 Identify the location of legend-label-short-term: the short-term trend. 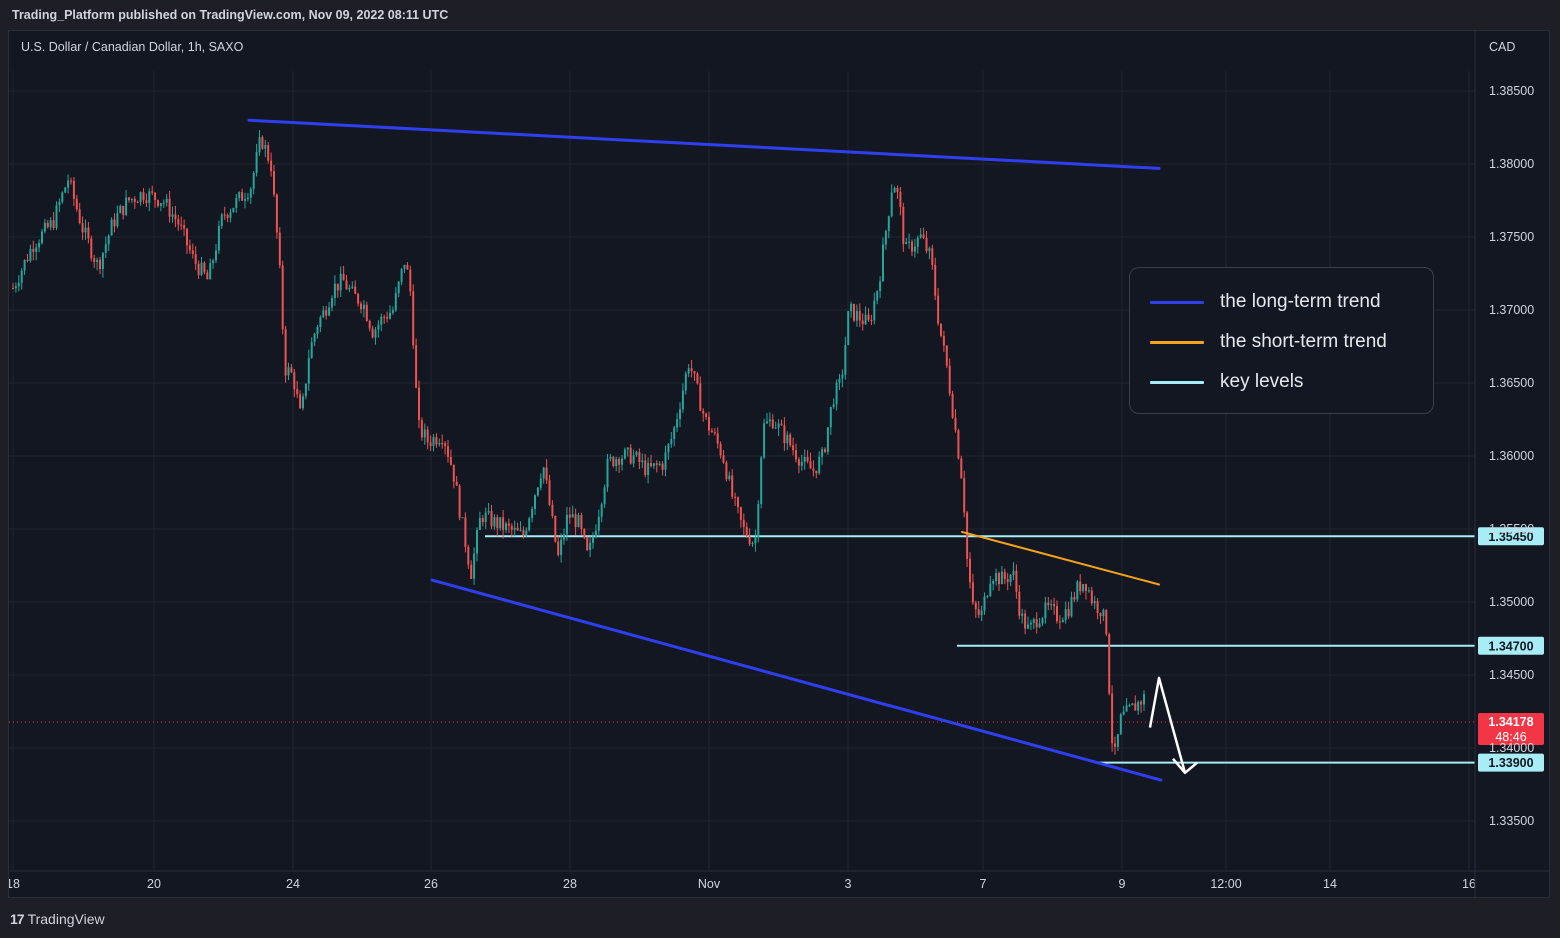
(1303, 341).